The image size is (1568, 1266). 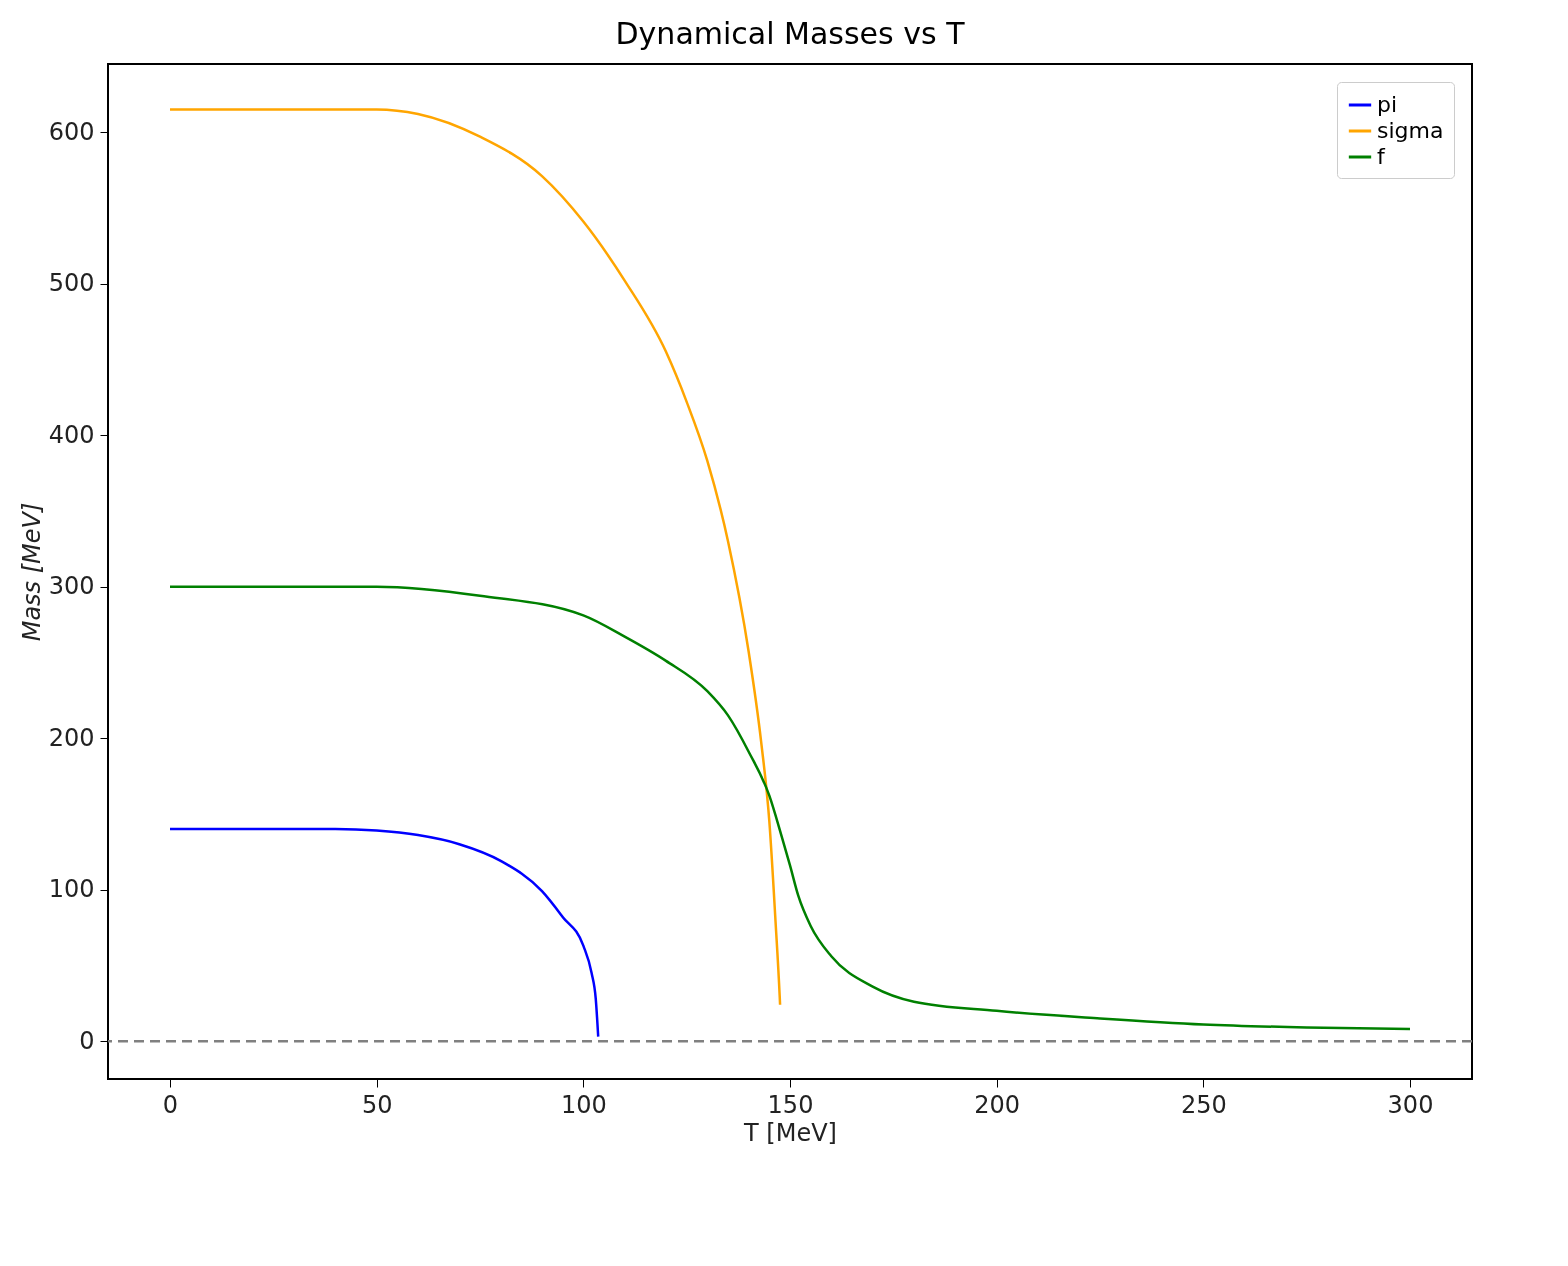 I want to click on legend-label: sigma, so click(x=1410, y=130).